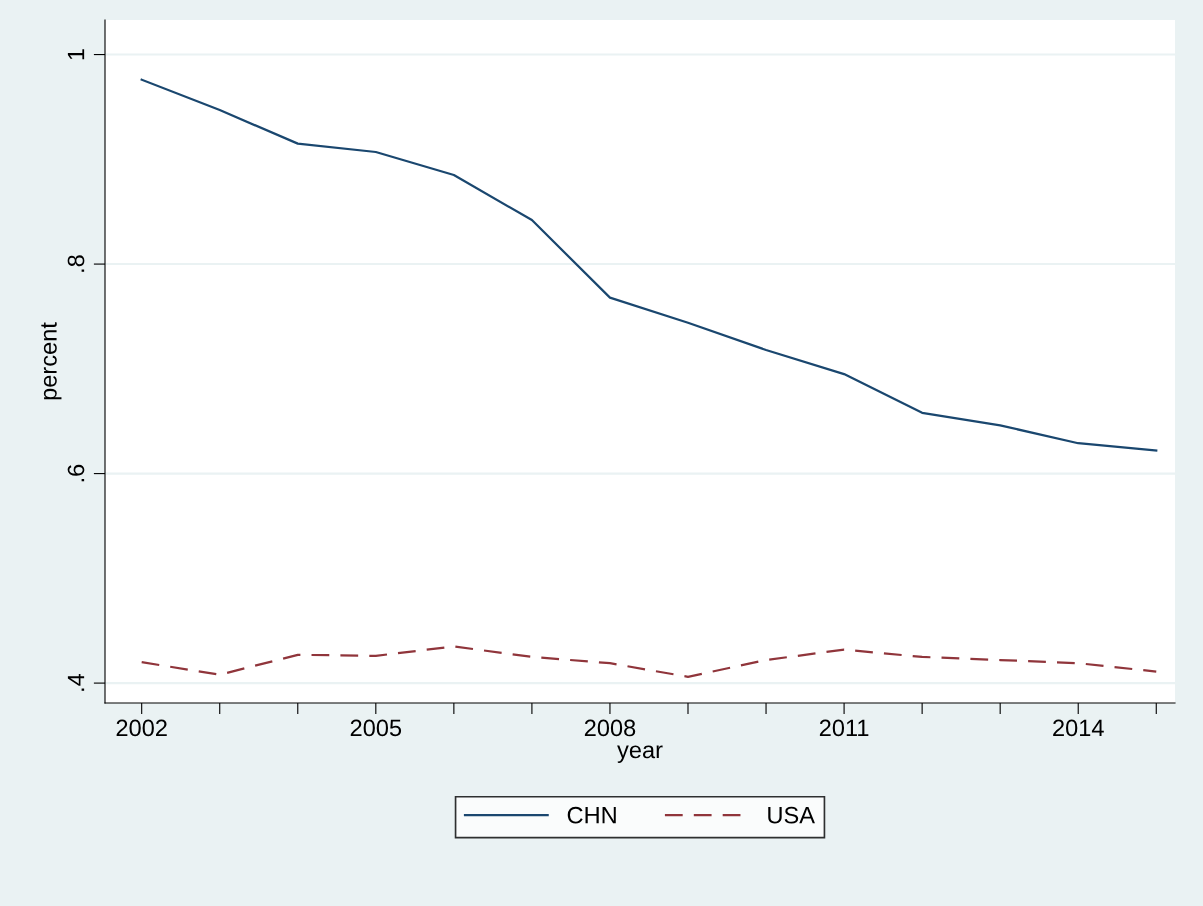  What do you see at coordinates (141, 728) in the screenshot?
I see `x-tick-label: 2002` at bounding box center [141, 728].